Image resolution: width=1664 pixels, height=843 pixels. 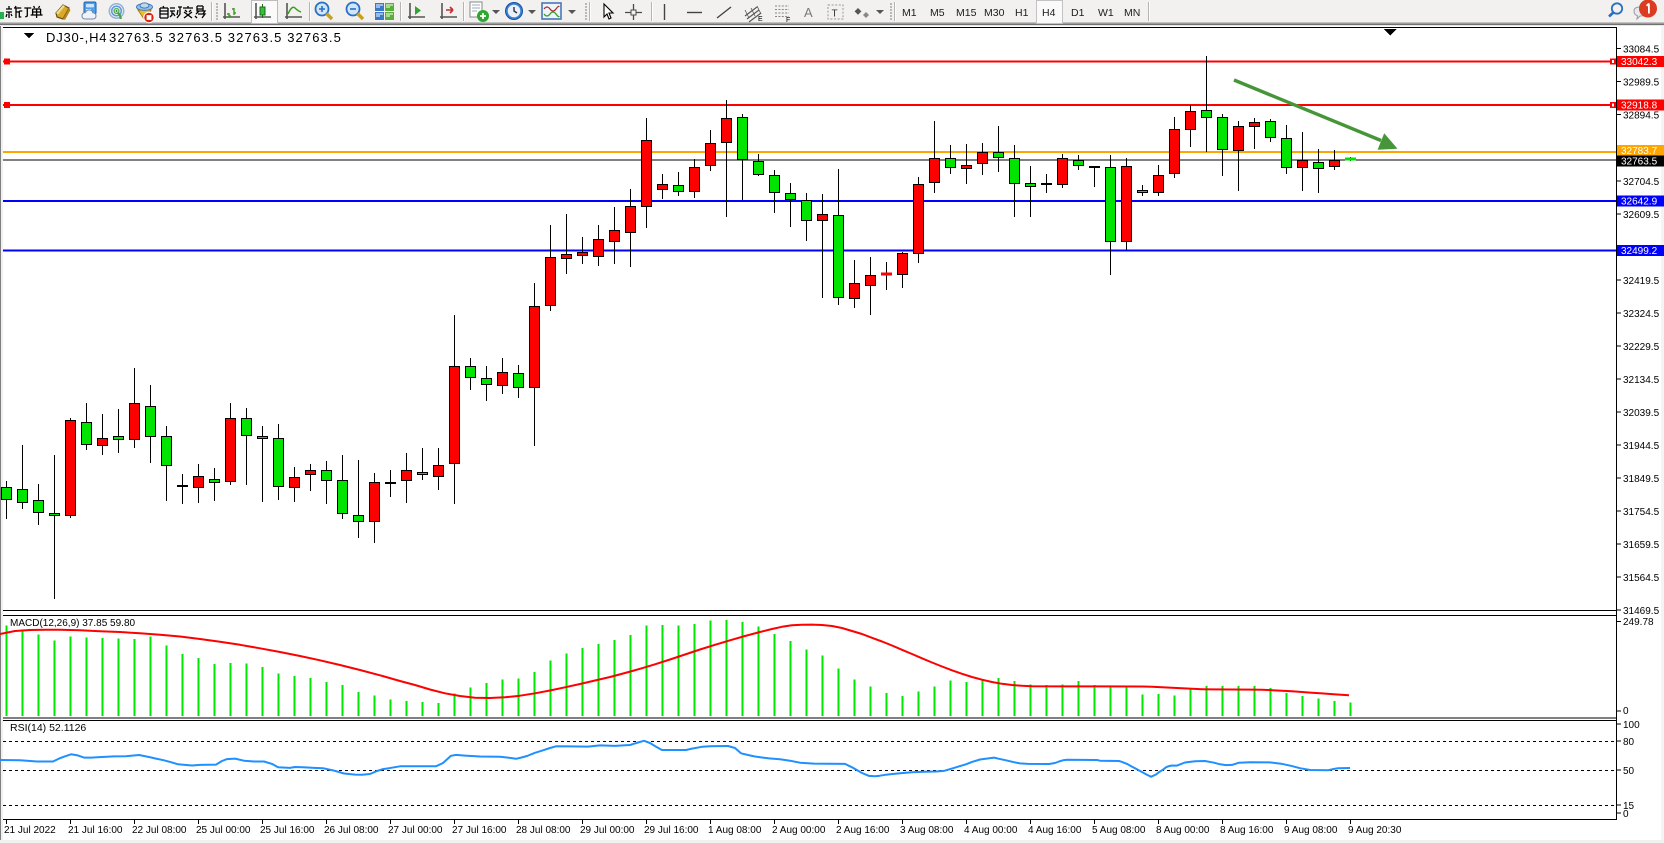 What do you see at coordinates (1641, 281) in the screenshot?
I see `svg-text: 32419.5` at bounding box center [1641, 281].